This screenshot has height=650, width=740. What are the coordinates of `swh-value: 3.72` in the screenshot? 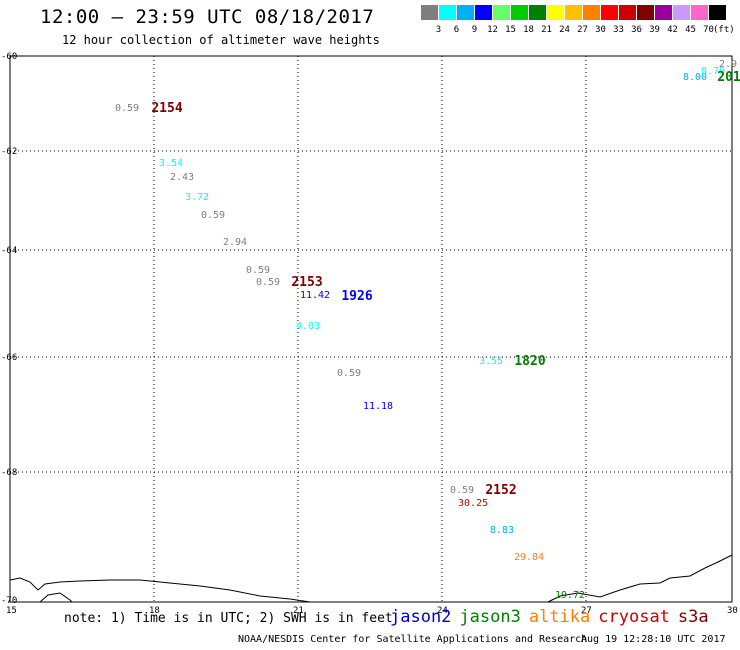 It's located at (197, 197).